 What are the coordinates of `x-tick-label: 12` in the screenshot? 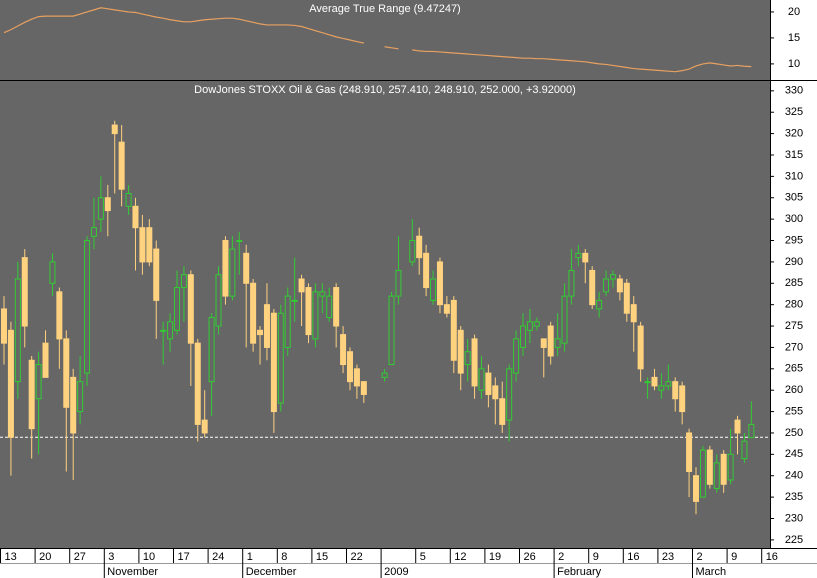 It's located at (460, 557).